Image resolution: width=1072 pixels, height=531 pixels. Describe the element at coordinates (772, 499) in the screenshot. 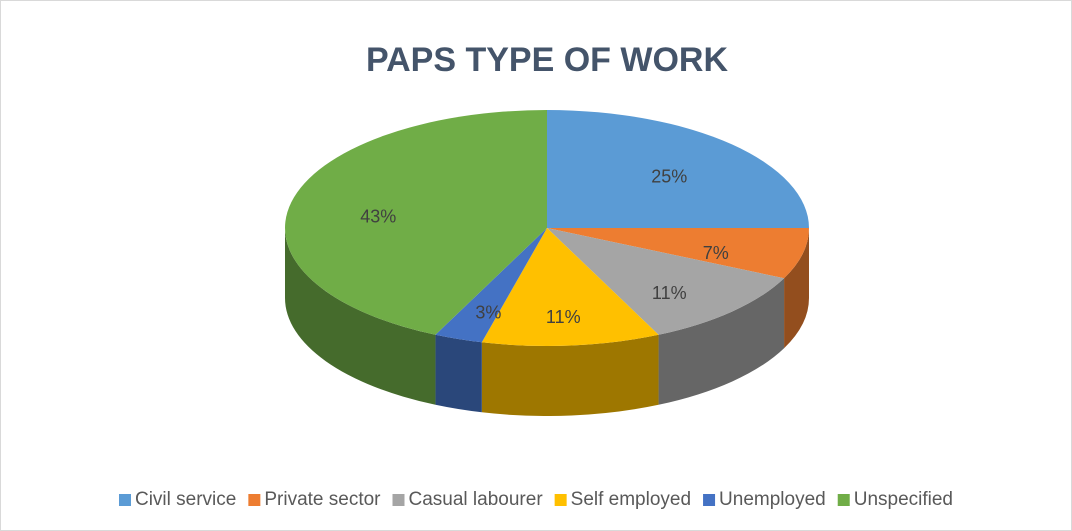

I see `legend-label: Unemployed` at that location.